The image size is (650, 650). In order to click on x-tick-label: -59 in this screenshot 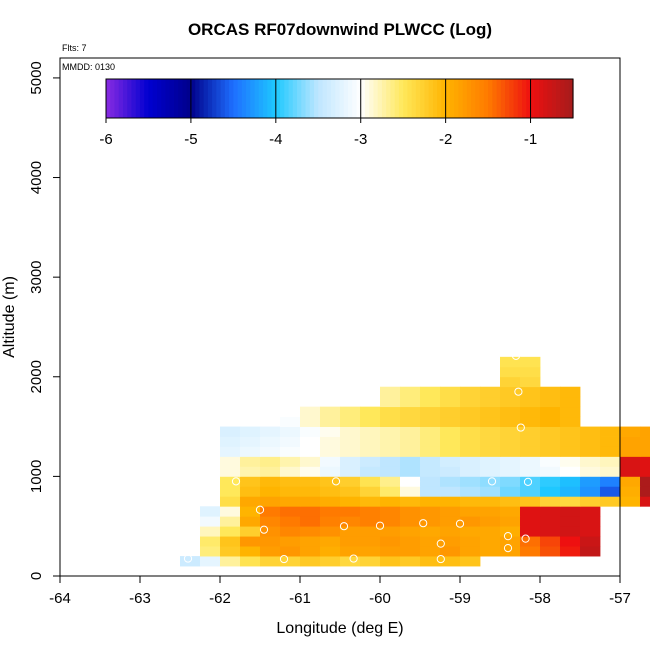, I will do `click(460, 598)`.